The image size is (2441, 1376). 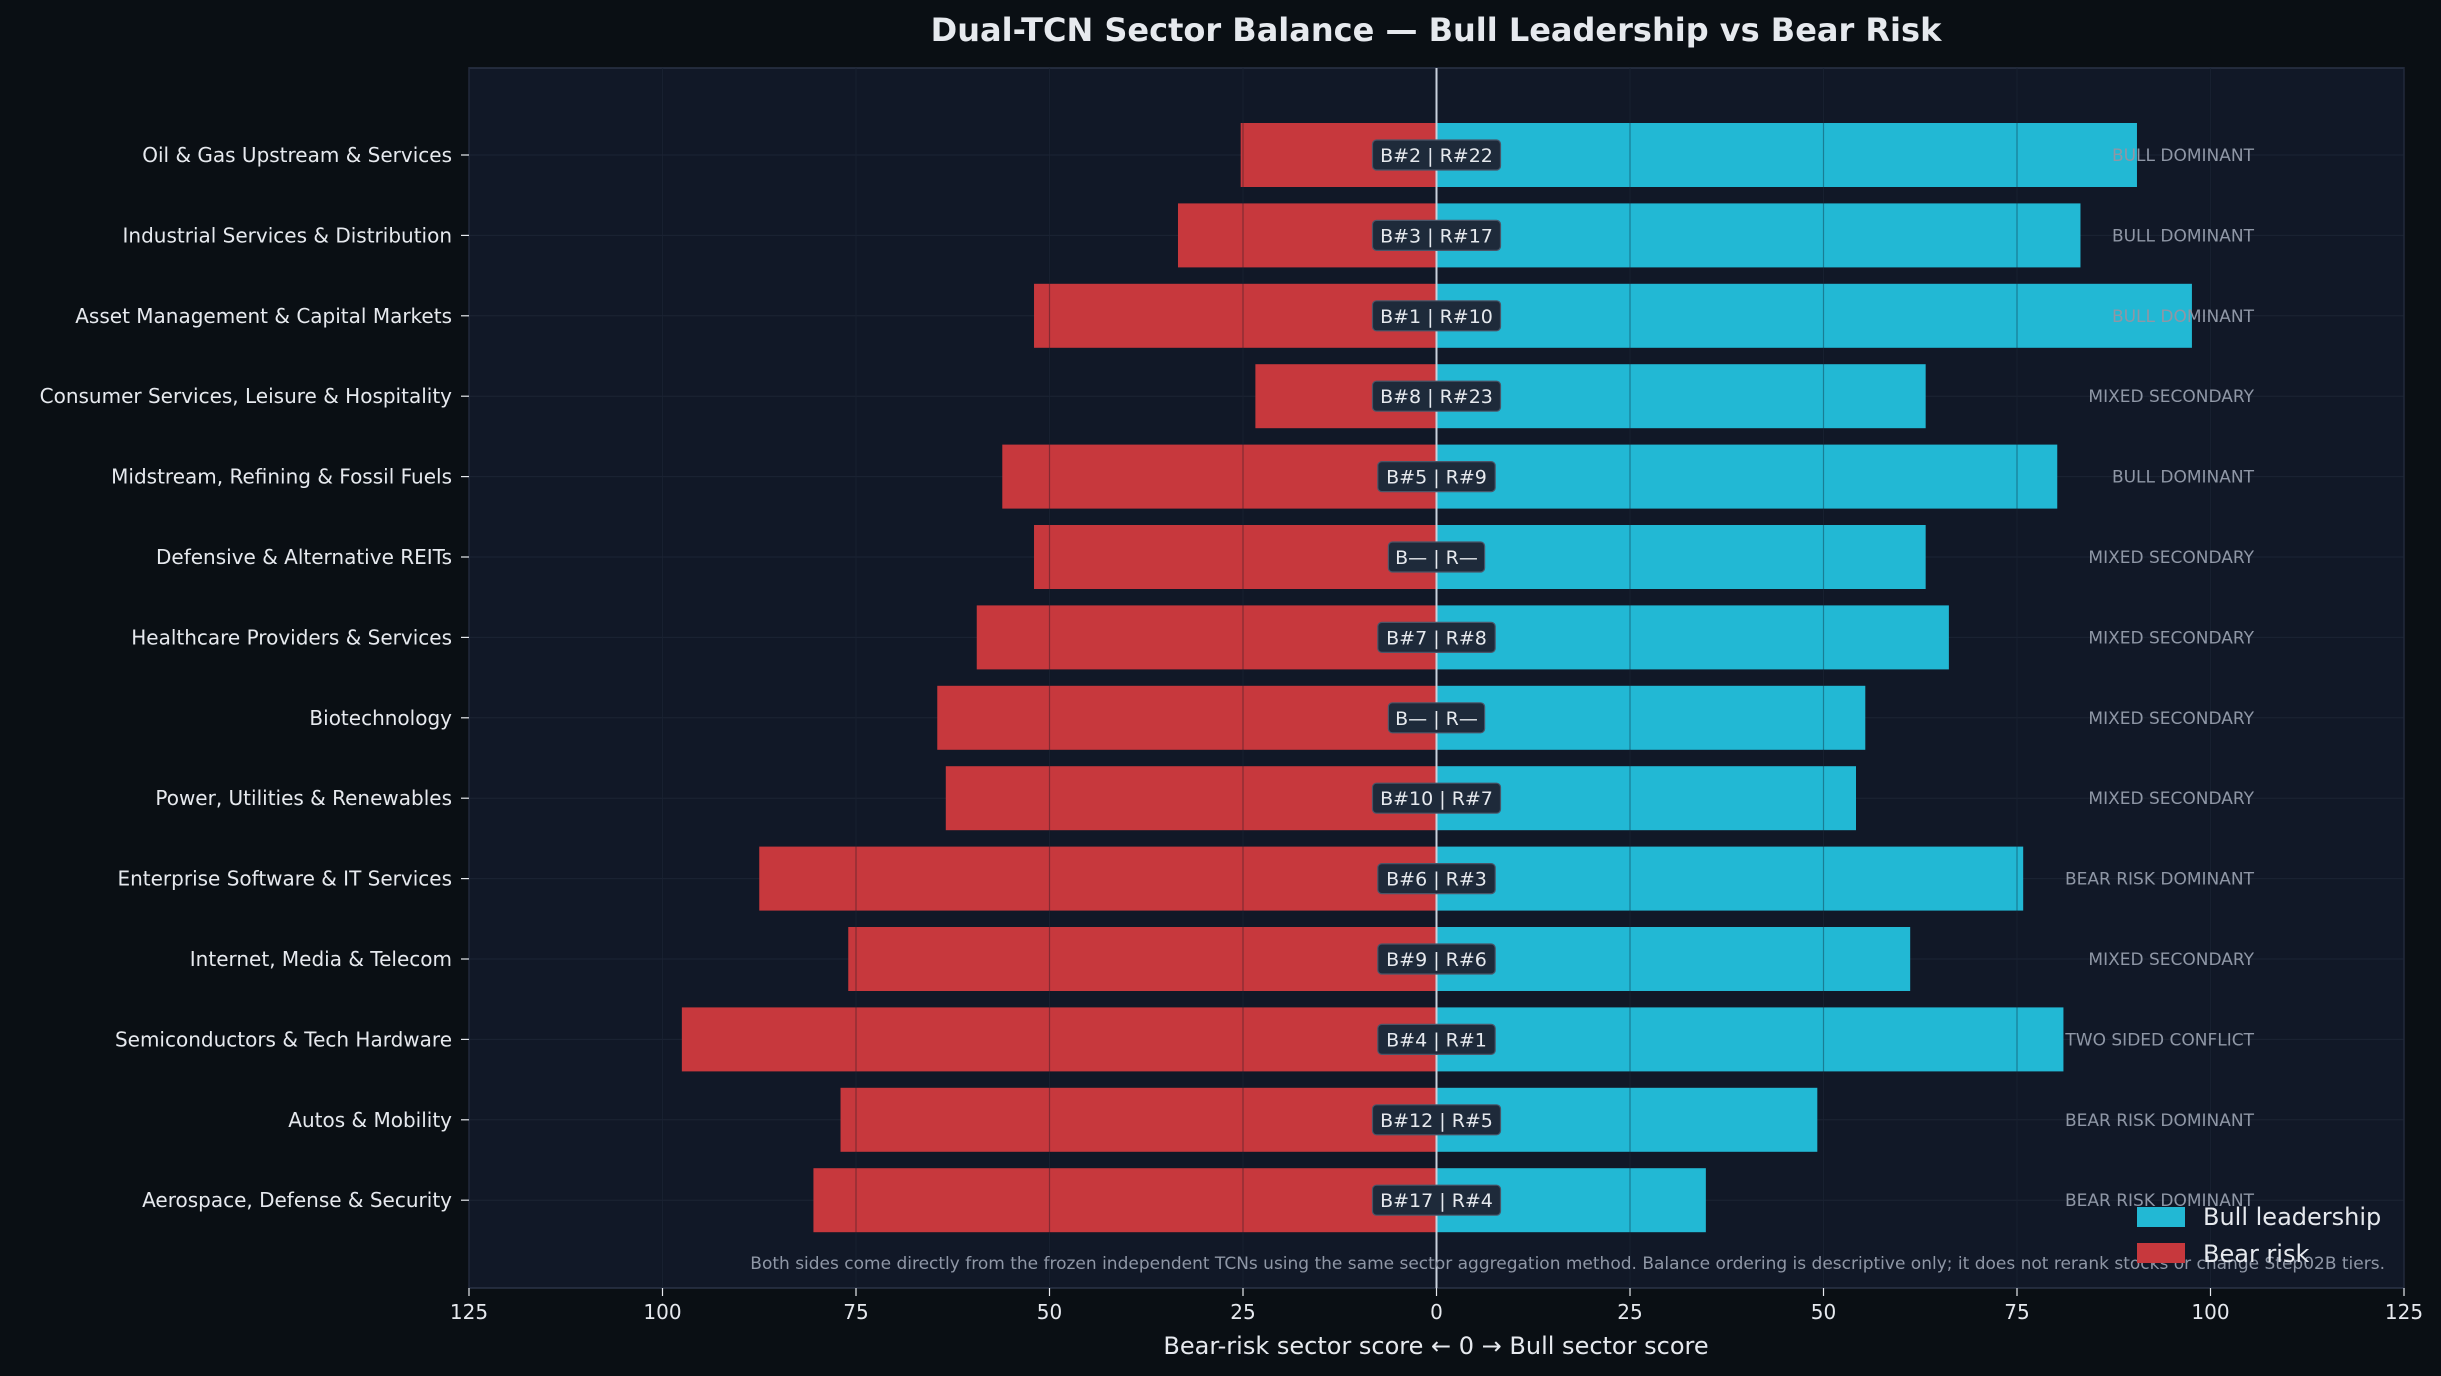 I want to click on category-label: Industrial Services & Distribution, so click(x=287, y=235).